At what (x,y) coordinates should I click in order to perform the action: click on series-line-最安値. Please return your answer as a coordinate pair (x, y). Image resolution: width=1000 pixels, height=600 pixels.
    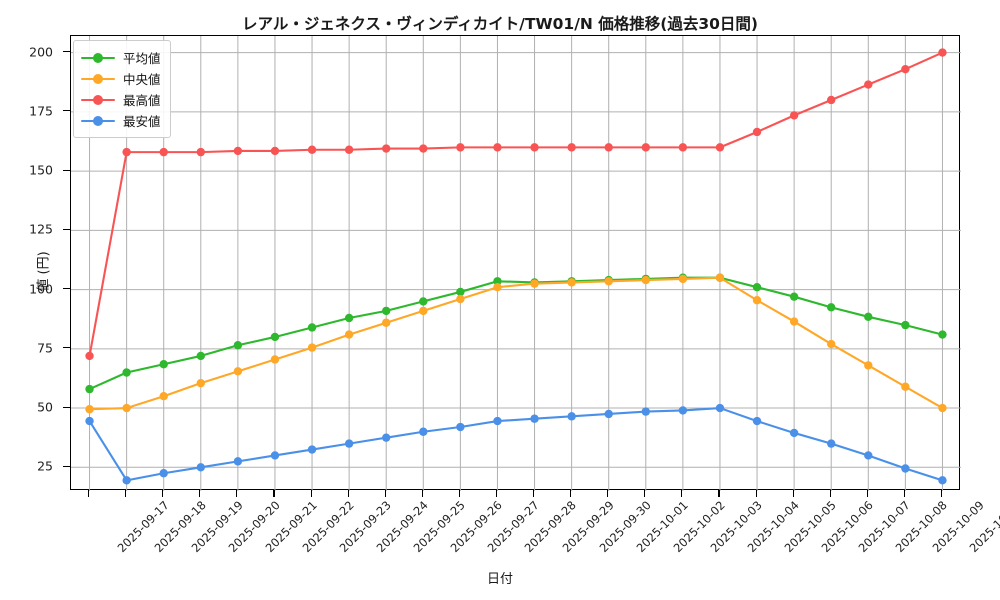
    Looking at the image, I should click on (516, 444).